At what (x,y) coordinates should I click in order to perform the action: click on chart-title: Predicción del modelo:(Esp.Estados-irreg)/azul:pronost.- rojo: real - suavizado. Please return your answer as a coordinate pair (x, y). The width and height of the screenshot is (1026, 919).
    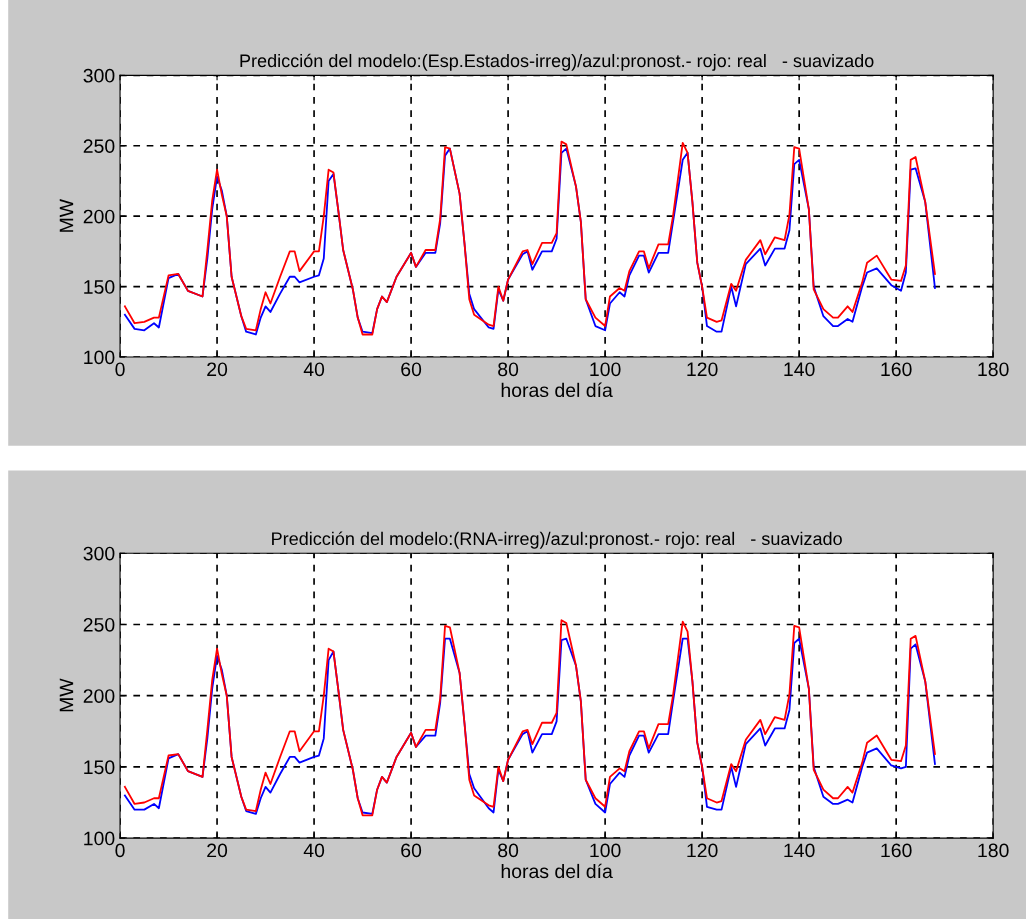
    Looking at the image, I should click on (557, 62).